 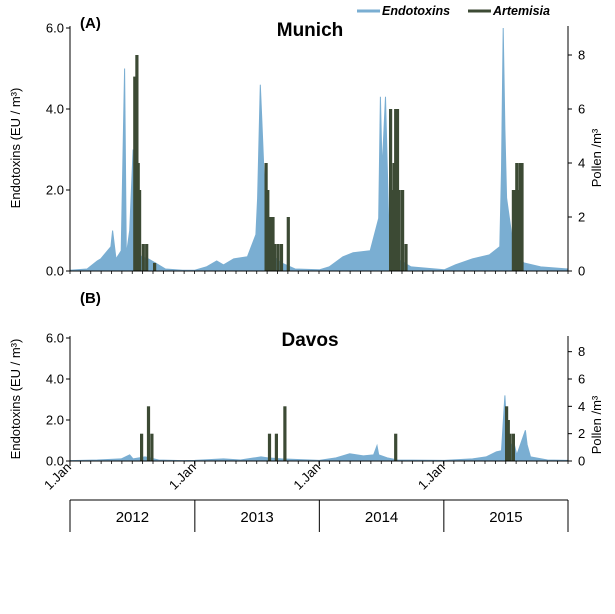 I want to click on y-tick-label-right-b-4: 8, so click(x=581, y=351).